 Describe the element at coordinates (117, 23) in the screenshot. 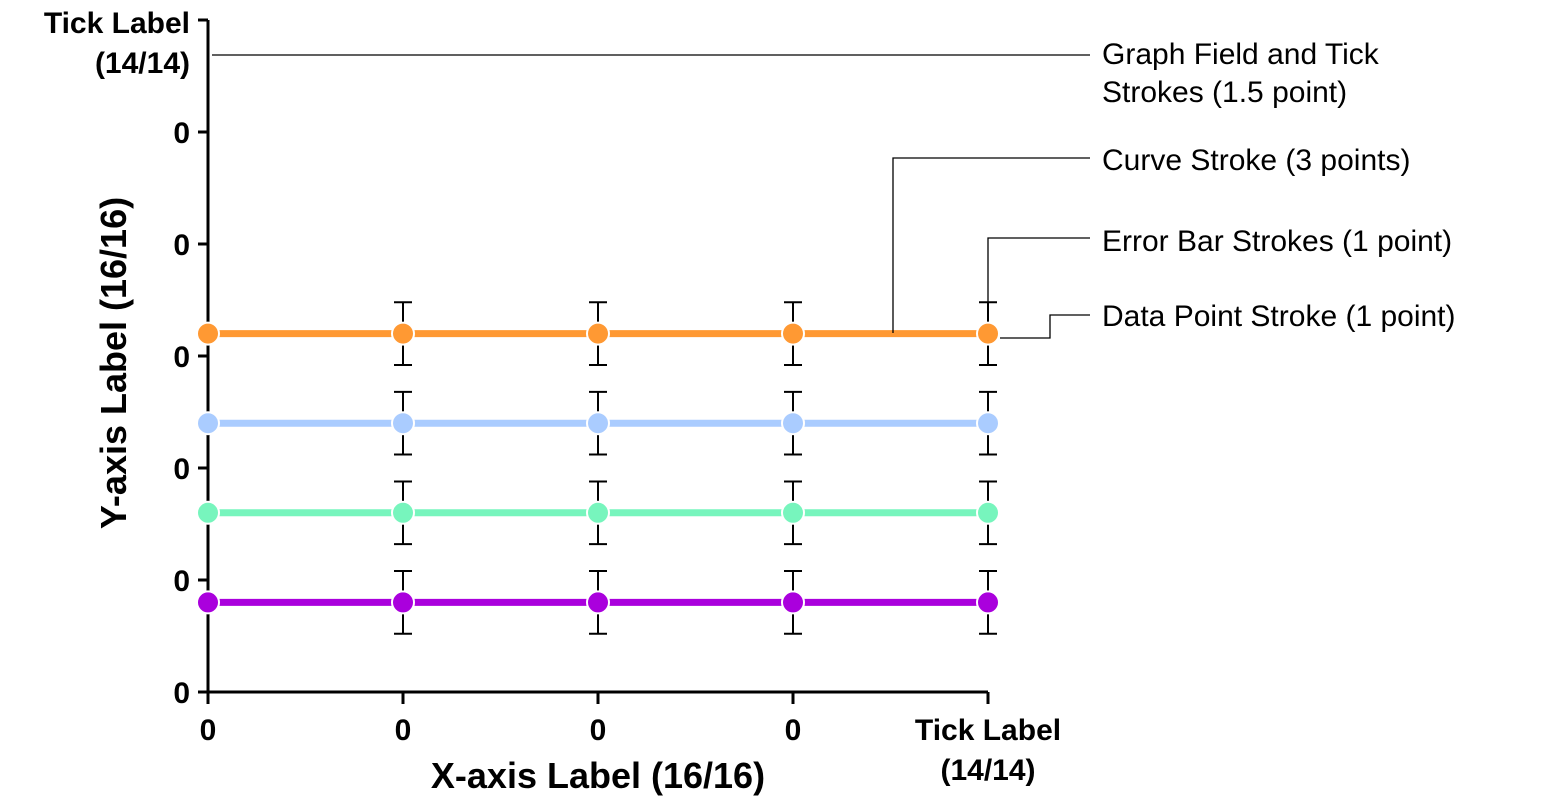

I see `y-tick-label-top-line1: Tick Label` at that location.